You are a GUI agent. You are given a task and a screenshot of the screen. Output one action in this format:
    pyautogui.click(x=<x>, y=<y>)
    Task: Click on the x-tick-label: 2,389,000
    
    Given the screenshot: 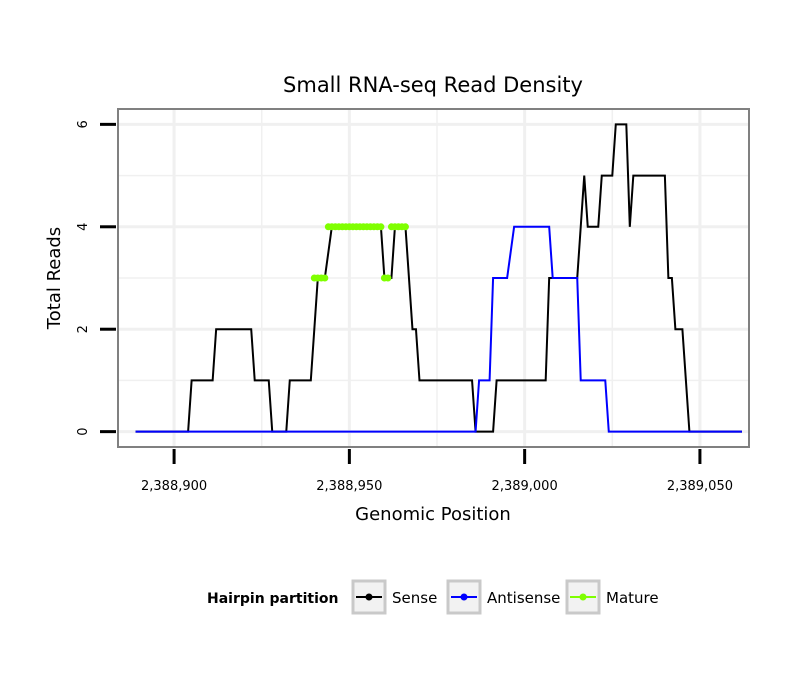 What is the action you would take?
    pyautogui.click(x=525, y=486)
    